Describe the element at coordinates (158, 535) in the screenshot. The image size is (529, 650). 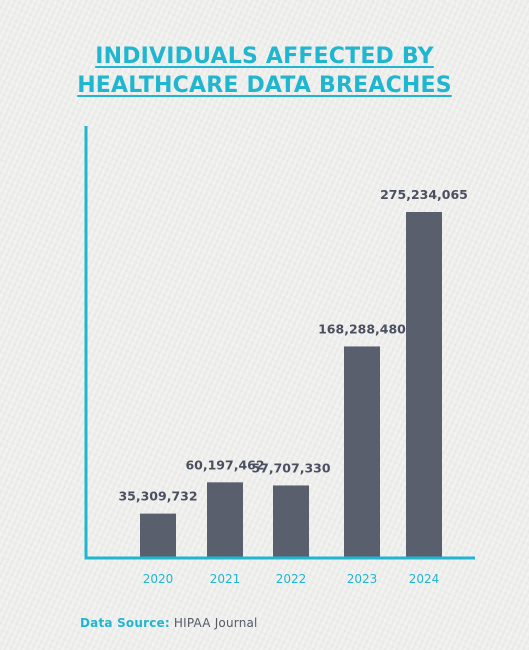
I see `bar-2020` at that location.